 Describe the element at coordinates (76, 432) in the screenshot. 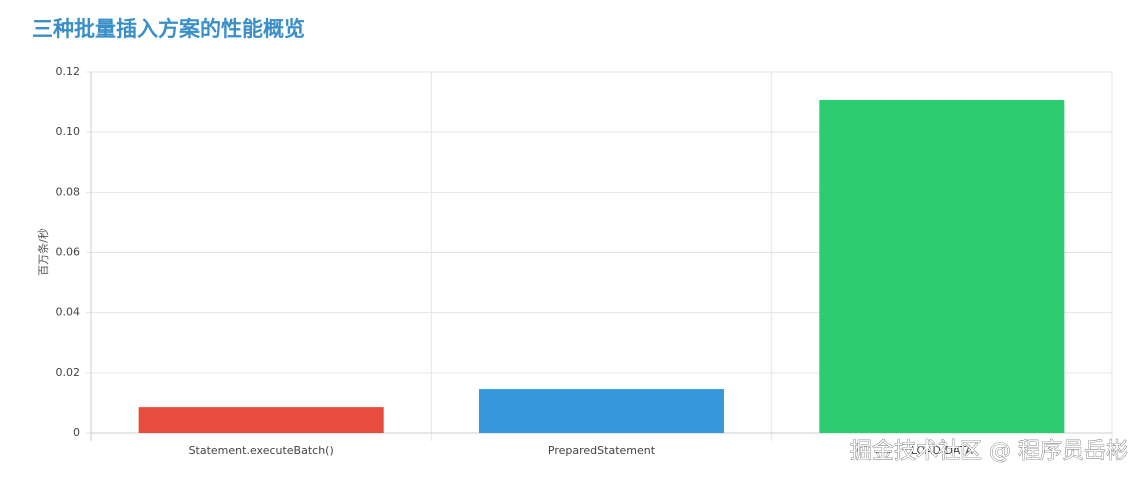

I see `y-tick-label: 0` at that location.